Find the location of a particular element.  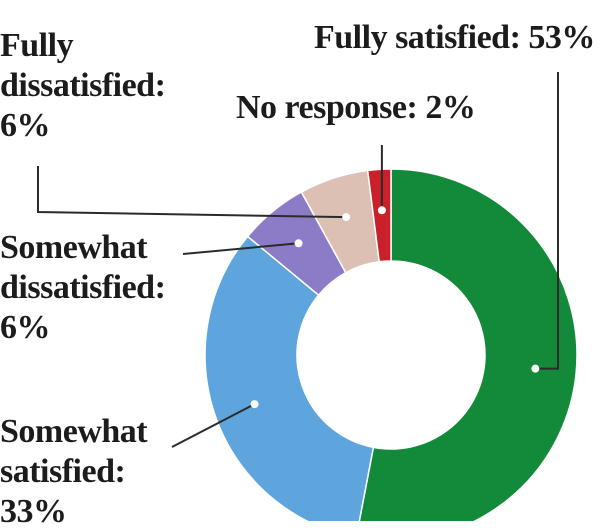

slice-no-response is located at coordinates (379, 215).